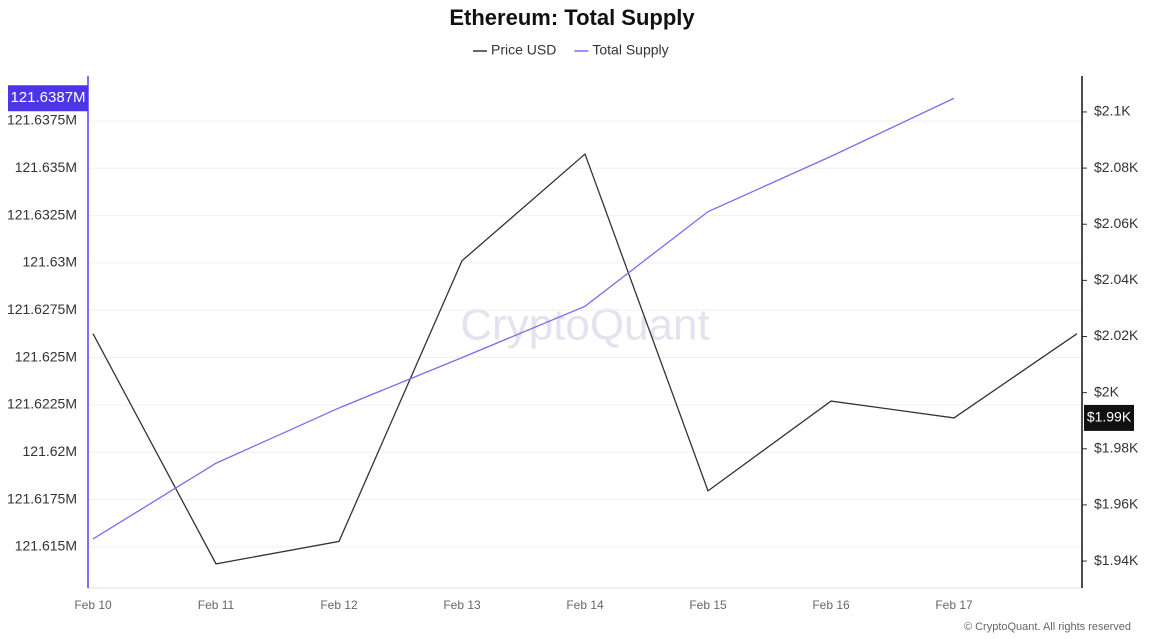 The image size is (1154, 639). I want to click on y2-badge, so click(1109, 417).